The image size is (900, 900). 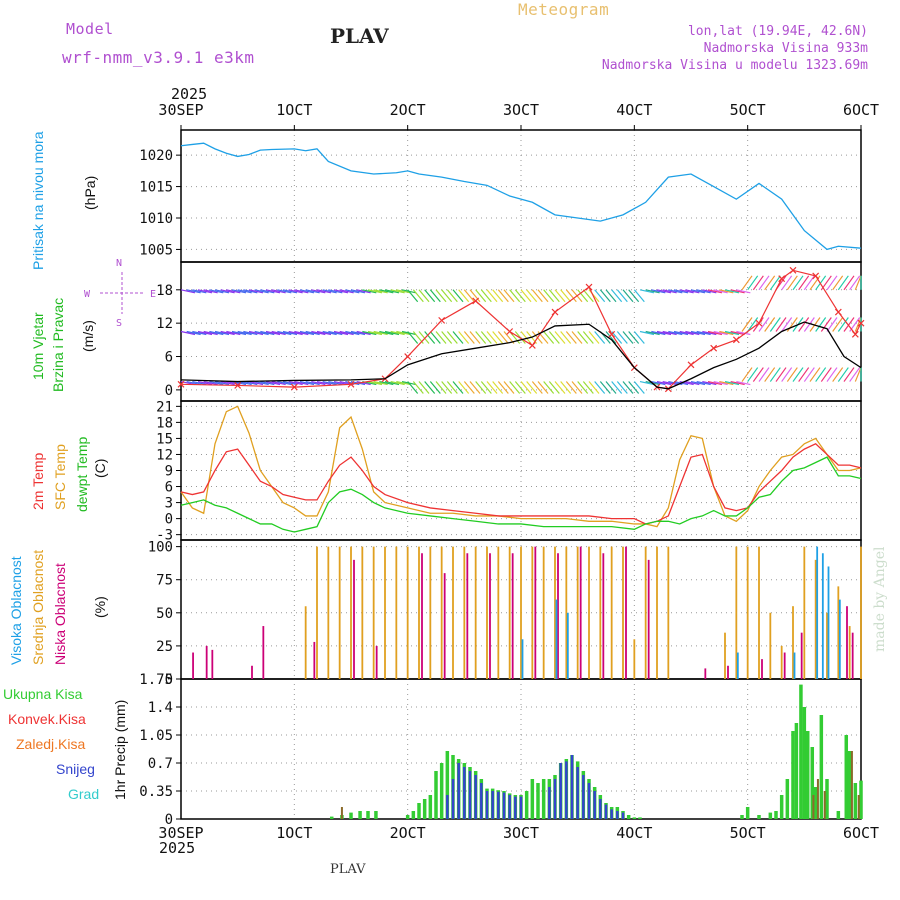 What do you see at coordinates (341, 813) in the screenshot?
I see `conv-precip-bar` at bounding box center [341, 813].